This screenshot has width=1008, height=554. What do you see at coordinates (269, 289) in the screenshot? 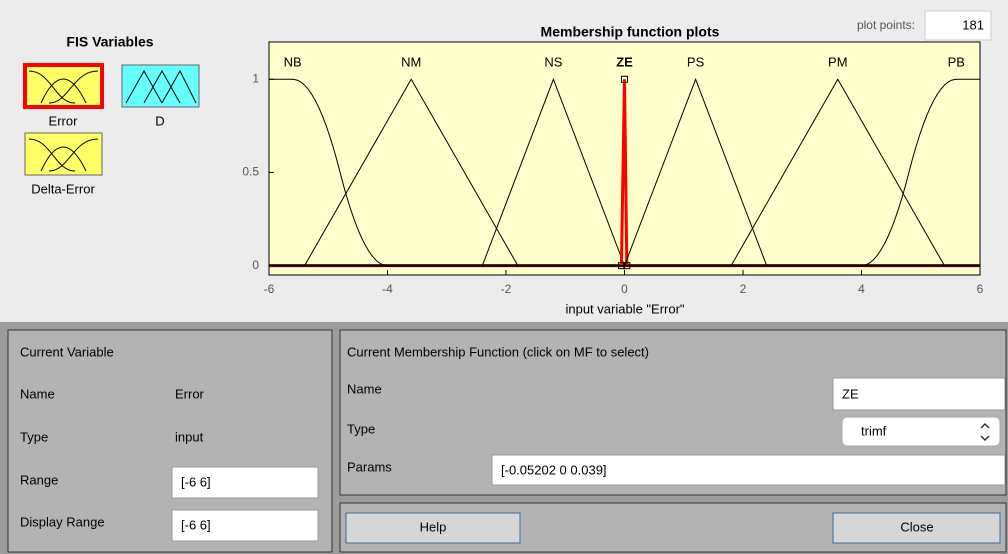
I see `x-tick-label: -6` at bounding box center [269, 289].